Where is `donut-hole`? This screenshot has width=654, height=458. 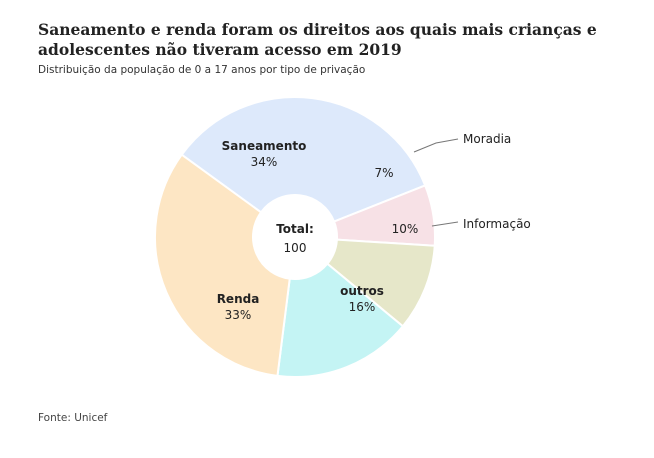 donut-hole is located at coordinates (295, 237).